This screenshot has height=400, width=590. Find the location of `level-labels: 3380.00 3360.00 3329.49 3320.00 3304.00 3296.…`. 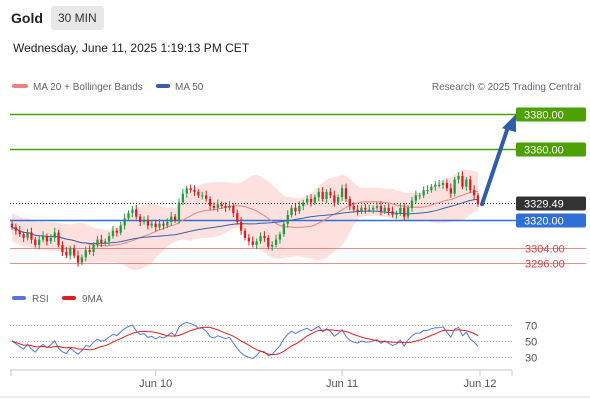

level-labels: 3380.00 3360.00 3329.49 3320.00 3304.00 3296.… is located at coordinates (551, 189).